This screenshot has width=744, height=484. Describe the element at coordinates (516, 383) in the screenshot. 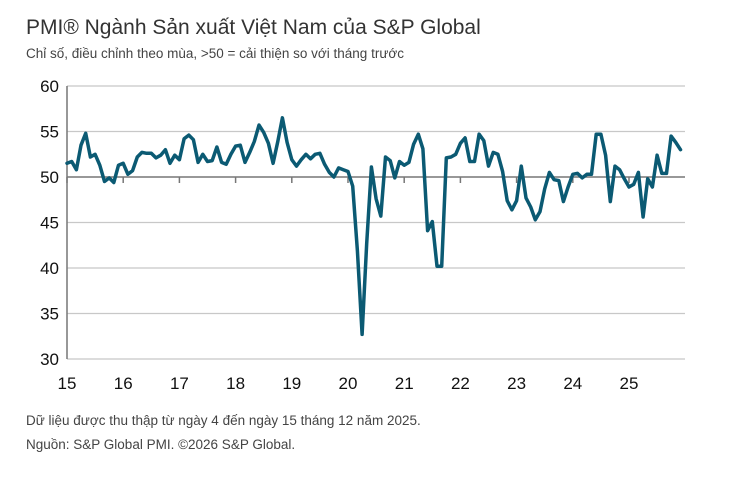

I see `x-tick-label: 23` at that location.